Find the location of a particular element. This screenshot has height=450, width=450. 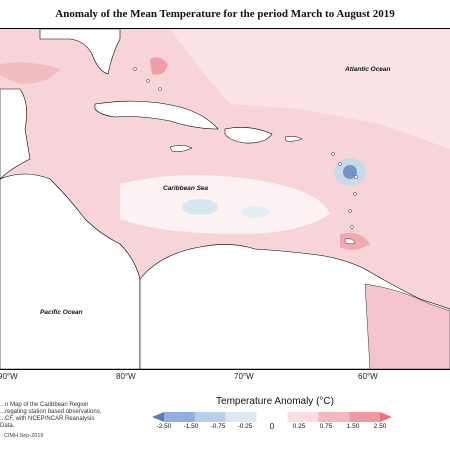

copyright: CIMH Sep-2019 is located at coordinates (24, 436).